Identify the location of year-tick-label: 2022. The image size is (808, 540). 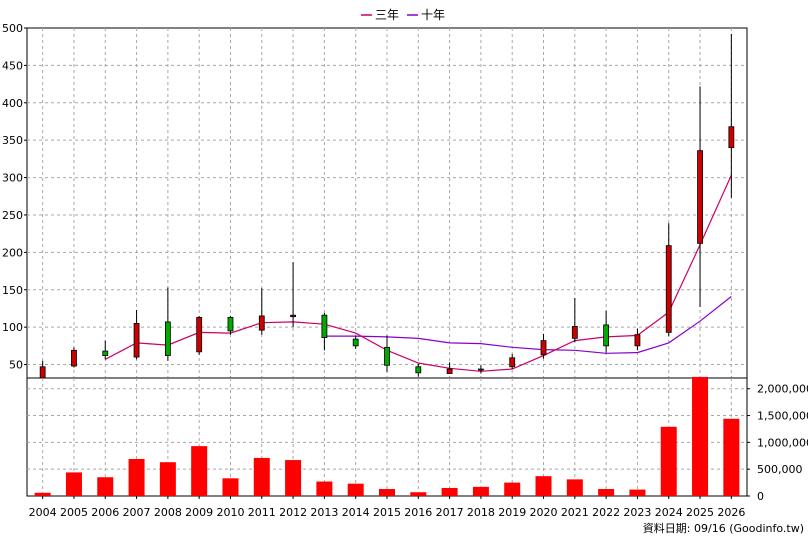
(606, 512).